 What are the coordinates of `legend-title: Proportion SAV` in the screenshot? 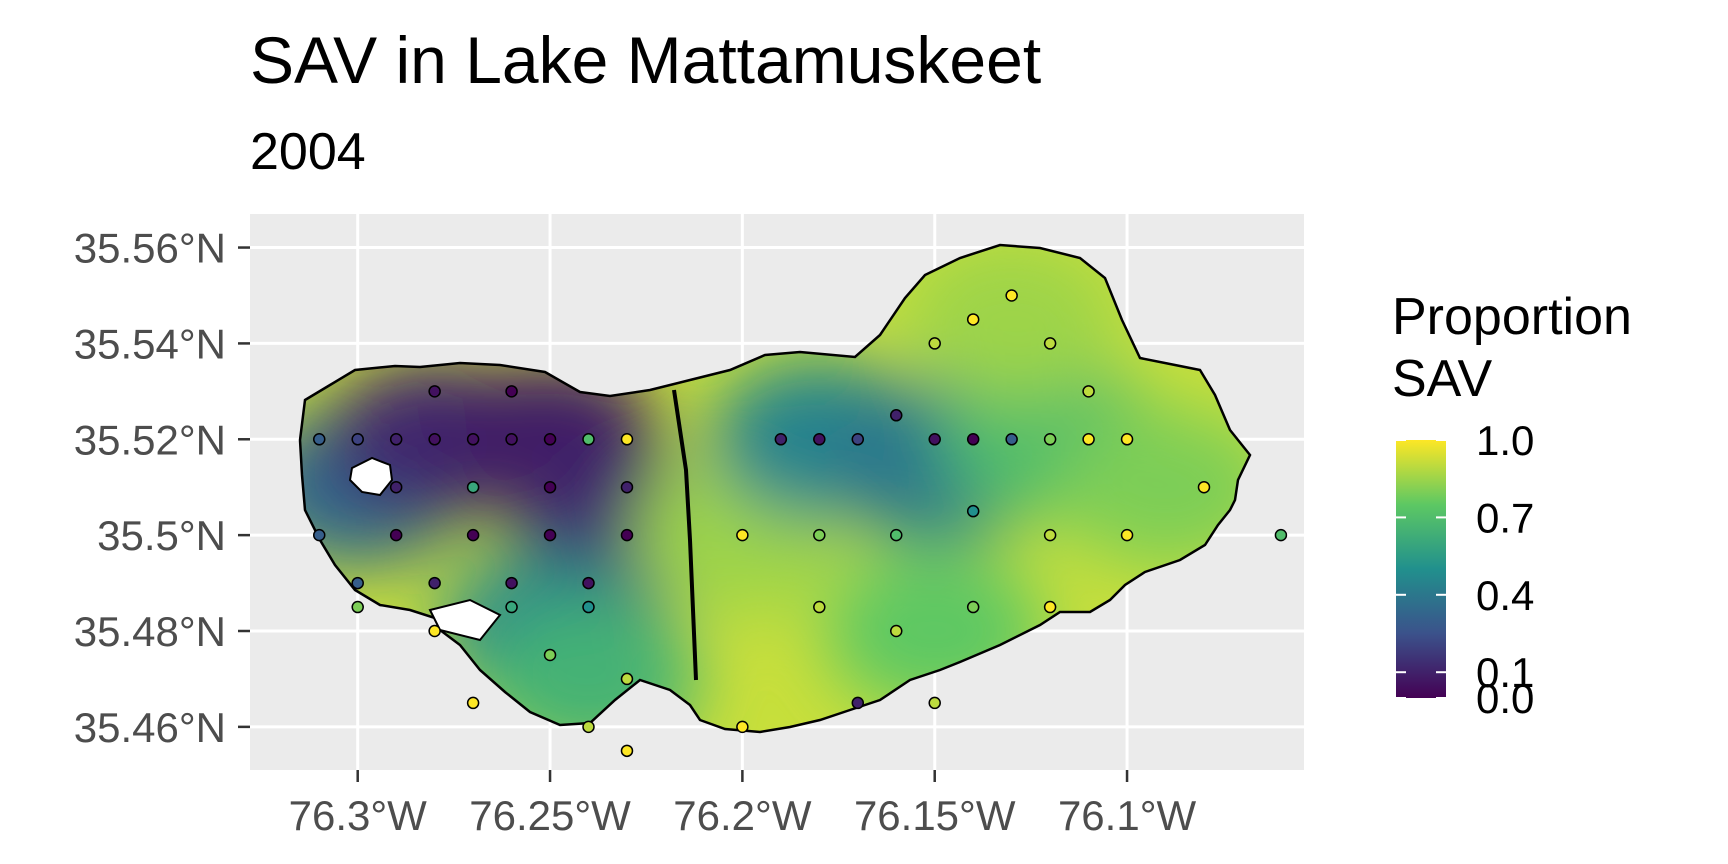 It's located at (1512, 348).